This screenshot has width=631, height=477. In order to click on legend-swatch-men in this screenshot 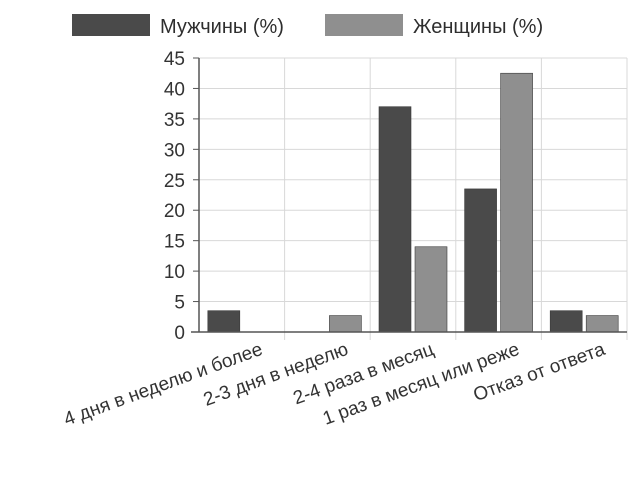, I will do `click(111, 25)`.